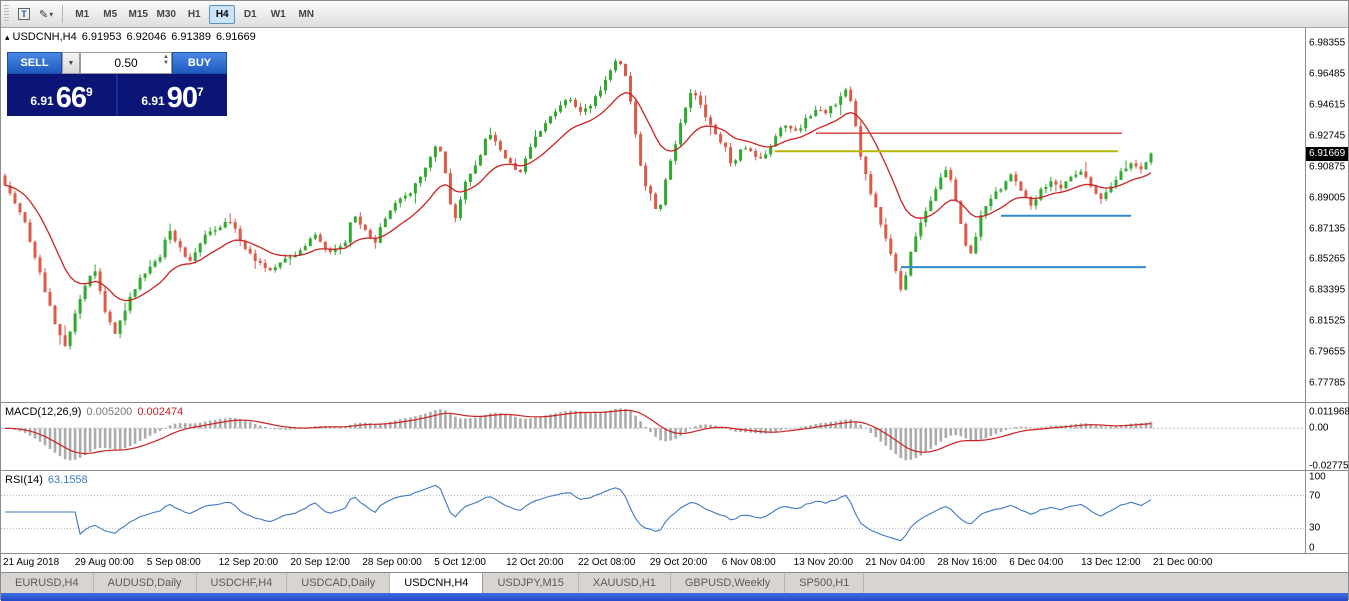 This screenshot has height=601, width=1349. I want to click on timeframe-bar: M1 M5 M15 M30 H1 H4 D1 W1 MN, so click(194, 14).